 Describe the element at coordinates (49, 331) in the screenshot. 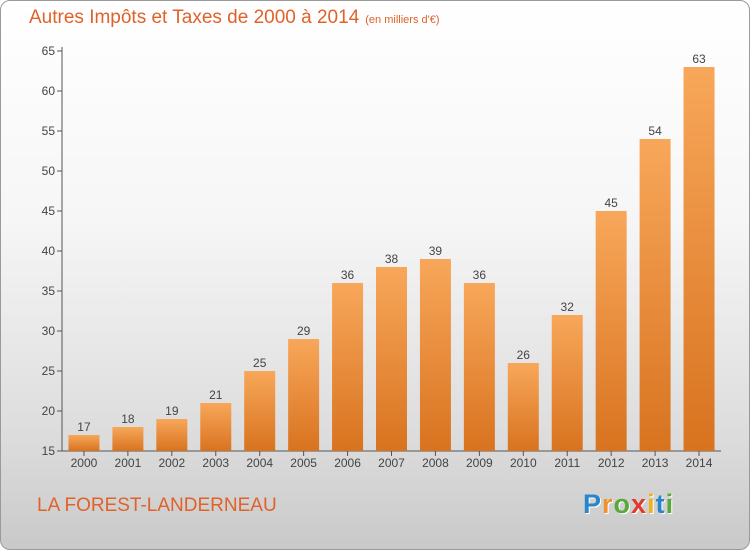

I see `y-tick-label: 30` at that location.